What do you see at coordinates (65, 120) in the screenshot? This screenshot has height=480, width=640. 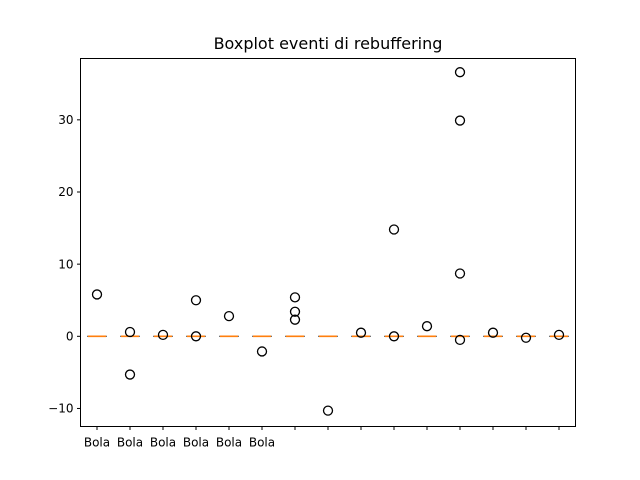 I see `y-tick-label: 30` at bounding box center [65, 120].